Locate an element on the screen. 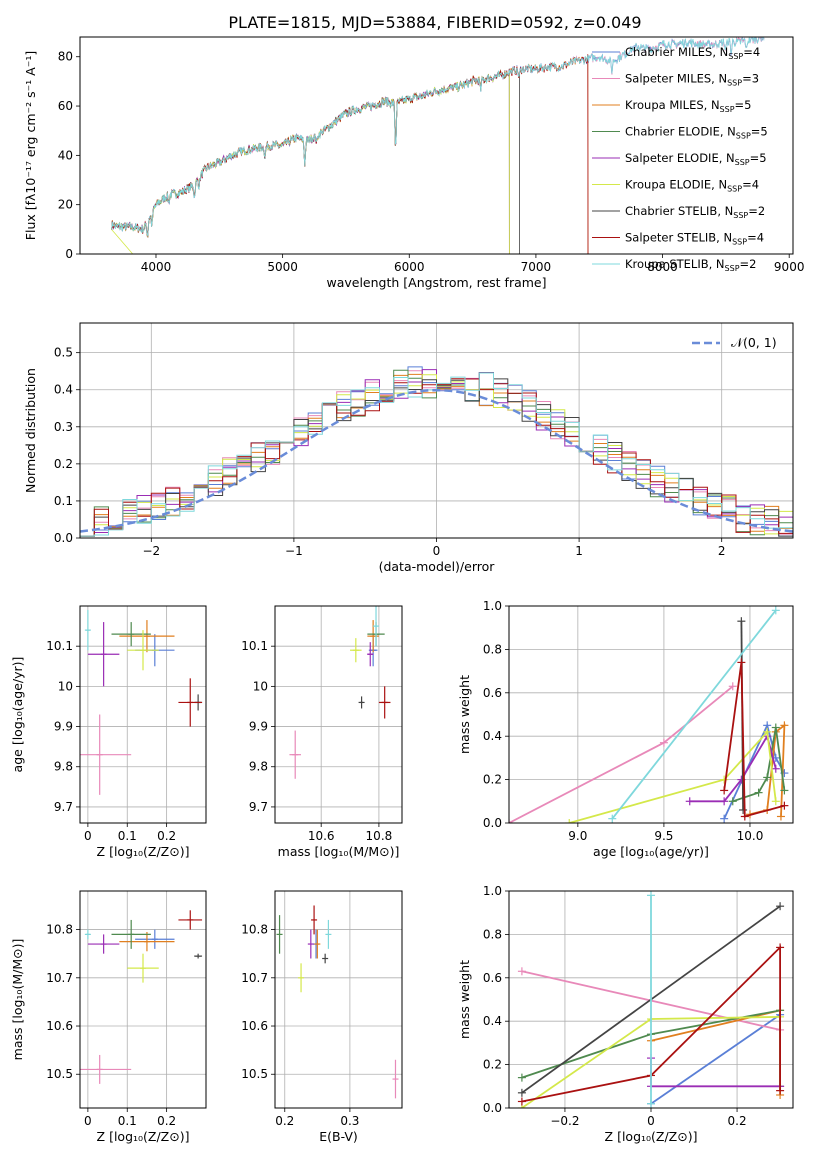  y-axis-label: Flux [fλ10⁻¹⁷ erg cm⁻² s⁻¹ A⁻¹] is located at coordinates (30, 145).